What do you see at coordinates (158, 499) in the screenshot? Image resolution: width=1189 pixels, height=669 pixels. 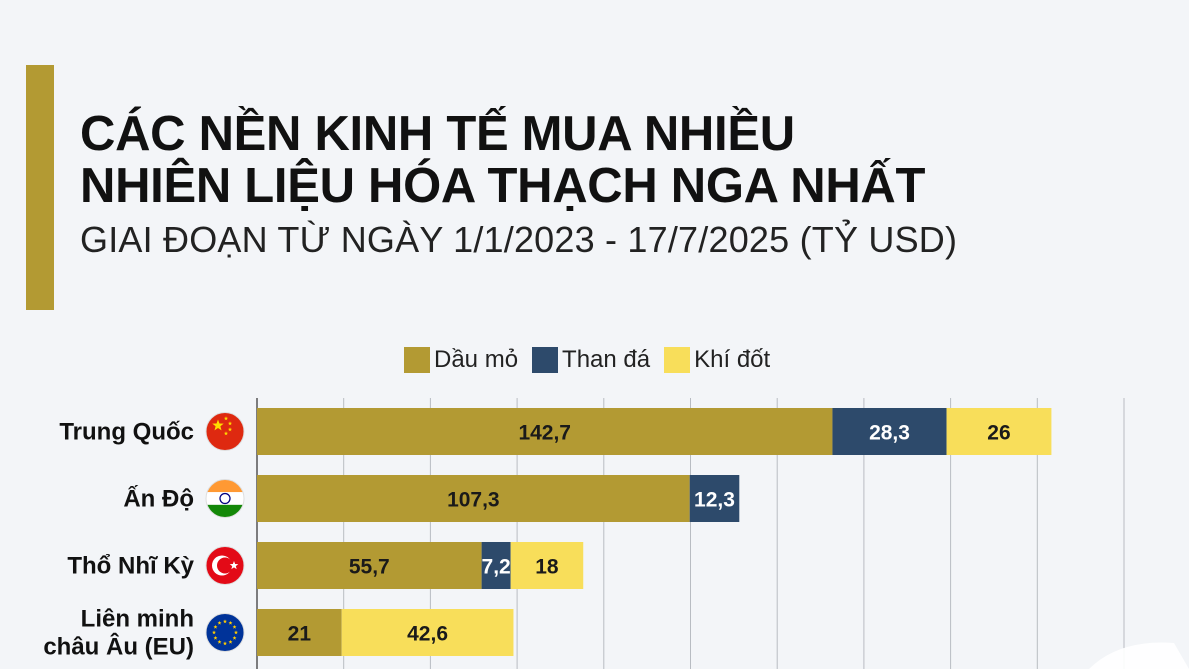 I see `category-label: Ấn Độ` at bounding box center [158, 499].